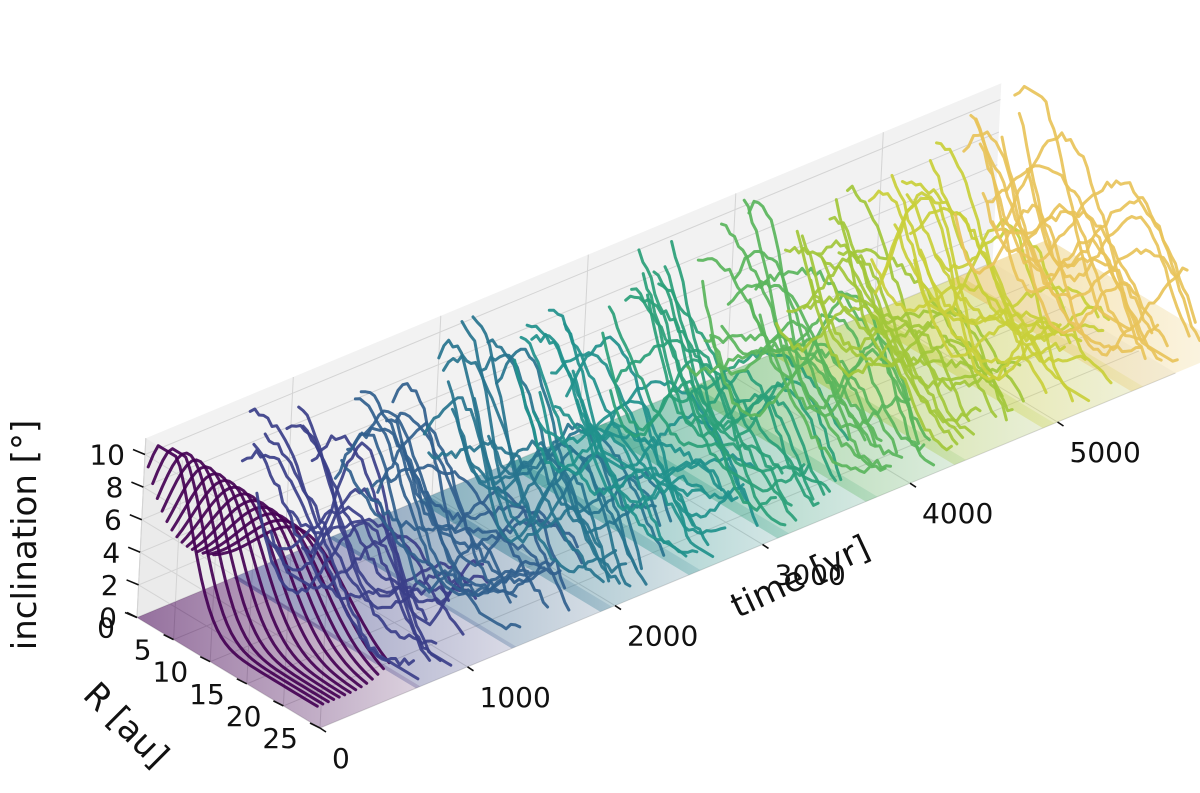 Image resolution: width=1200 pixels, height=793 pixels. Describe the element at coordinates (141, 528) in the screenshot. I see `gridline-radius-side` at that location.